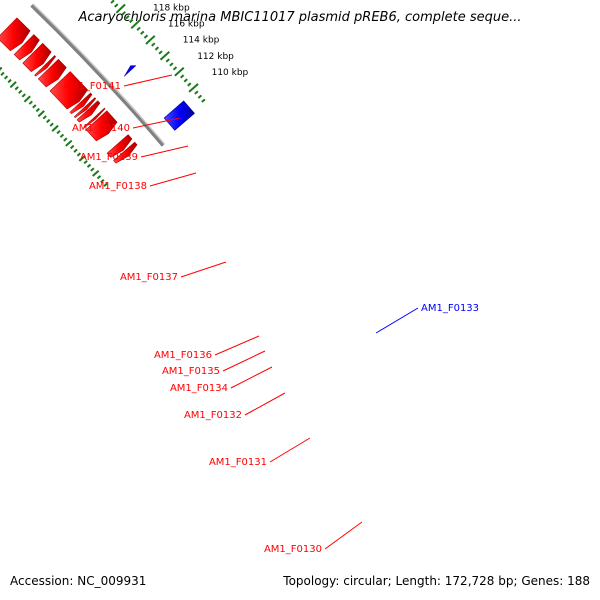 The height and width of the screenshot is (600, 600). I want to click on tick-label: 110 kbp, so click(230, 73).